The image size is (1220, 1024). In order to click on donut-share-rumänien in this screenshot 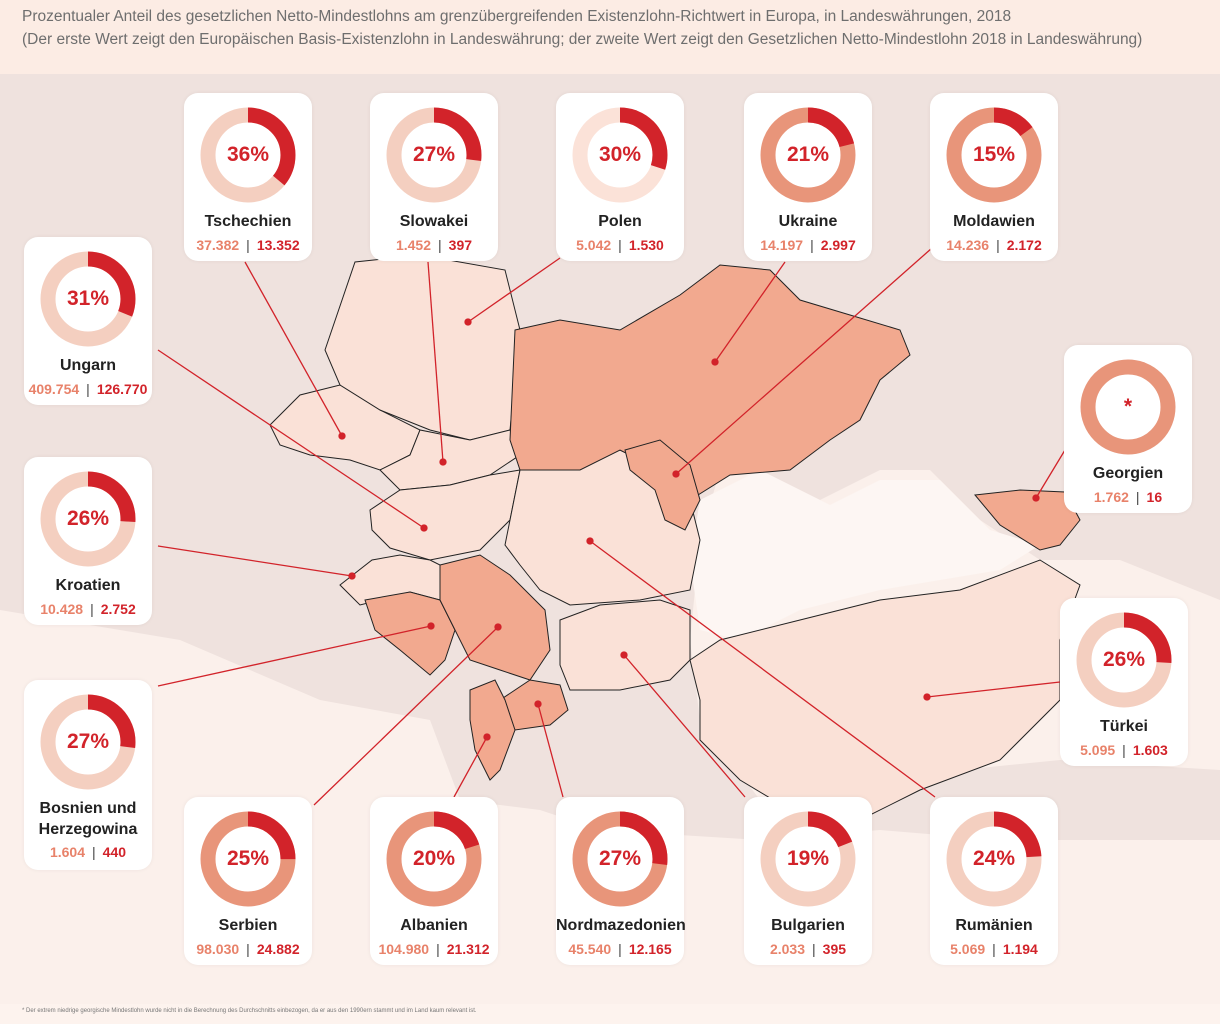, I will do `click(994, 859)`.